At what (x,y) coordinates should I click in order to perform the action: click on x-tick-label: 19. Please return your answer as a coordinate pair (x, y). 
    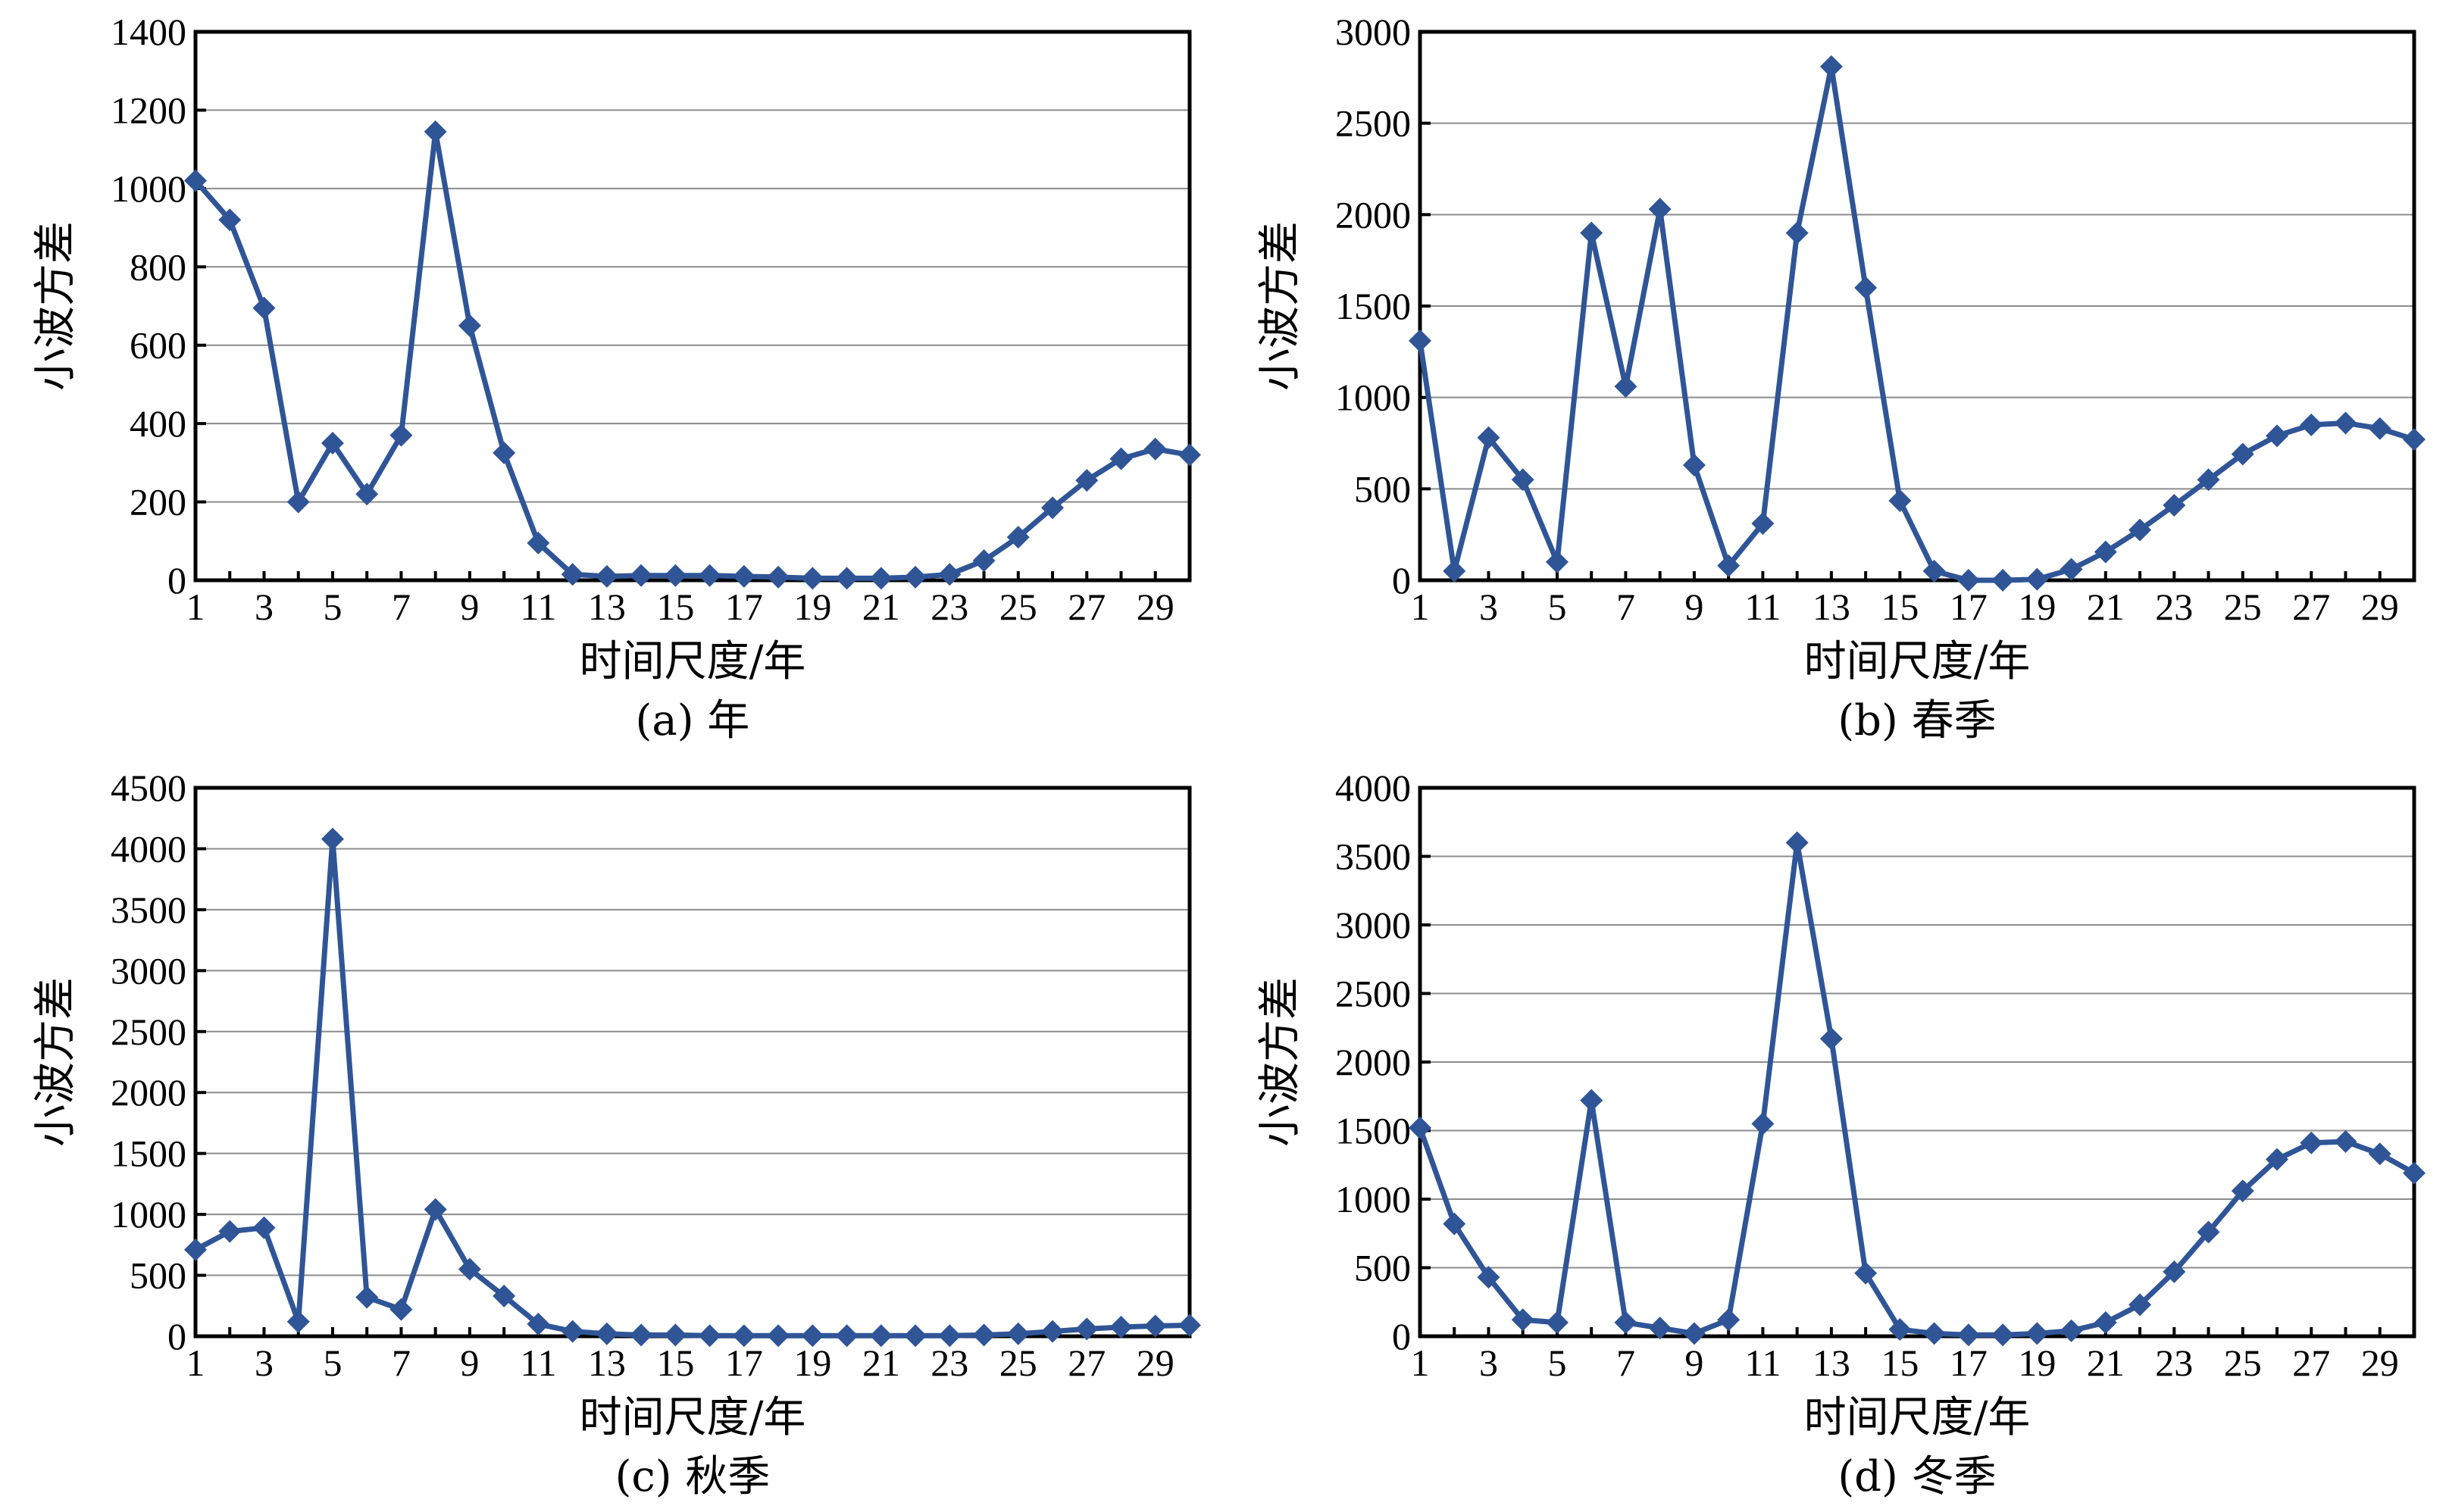
    Looking at the image, I should click on (812, 1363).